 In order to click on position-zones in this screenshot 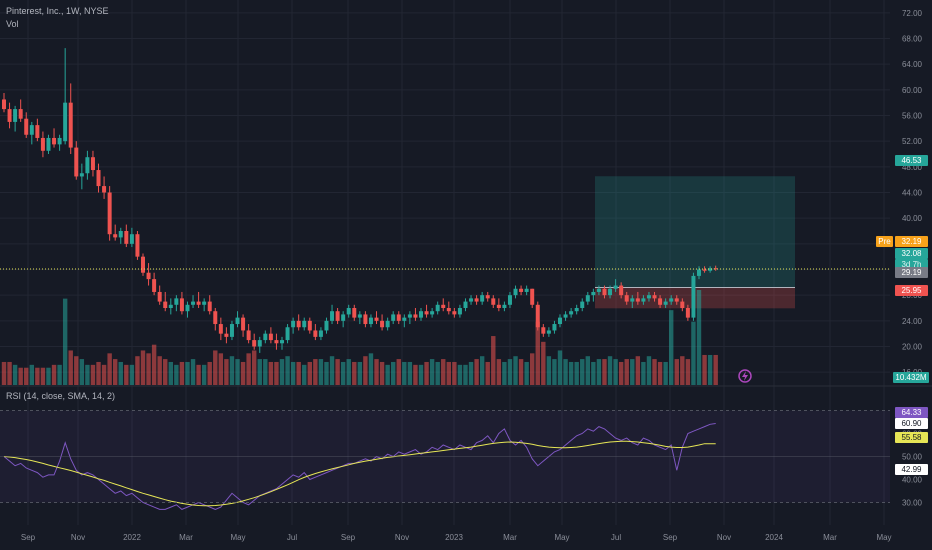, I will do `click(695, 242)`.